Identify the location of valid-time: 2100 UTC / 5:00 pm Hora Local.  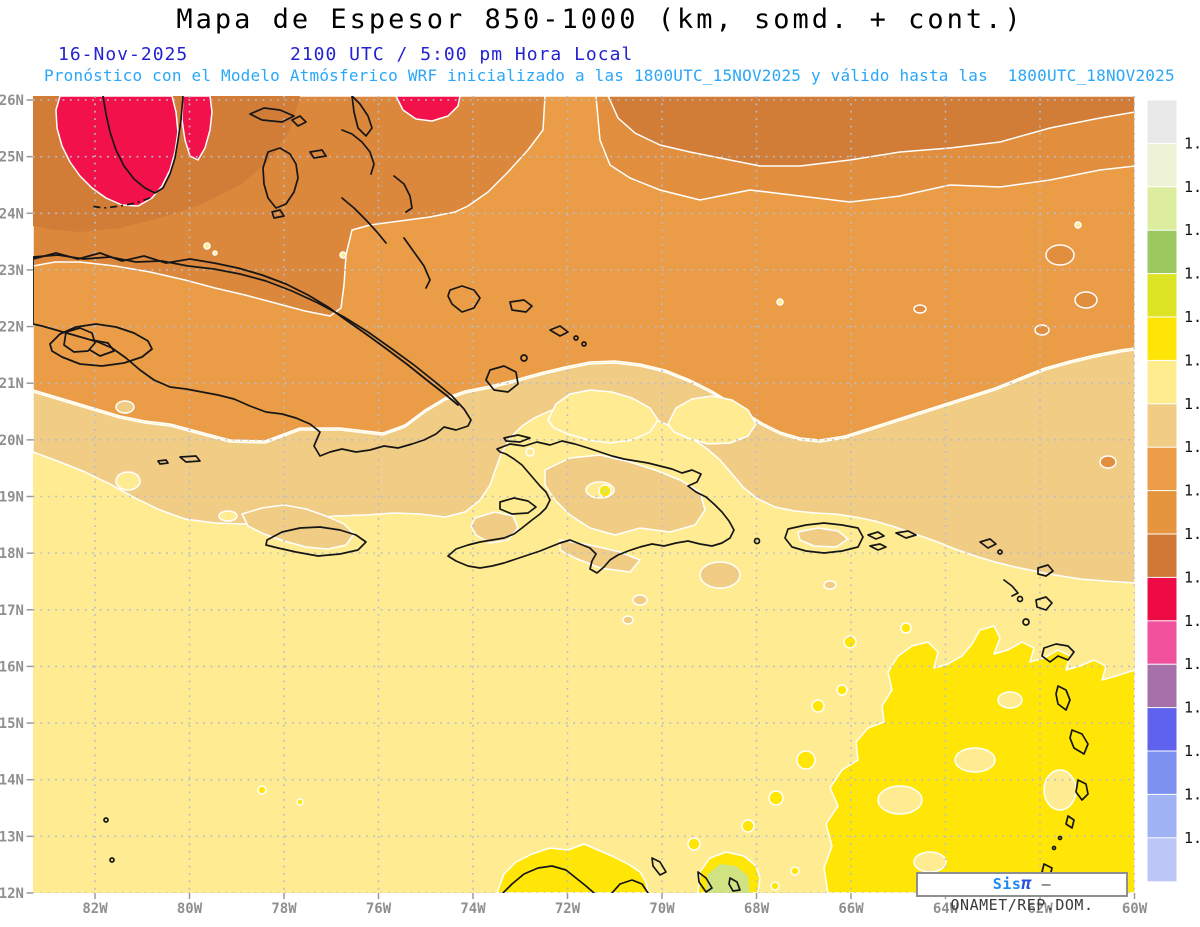
(462, 54).